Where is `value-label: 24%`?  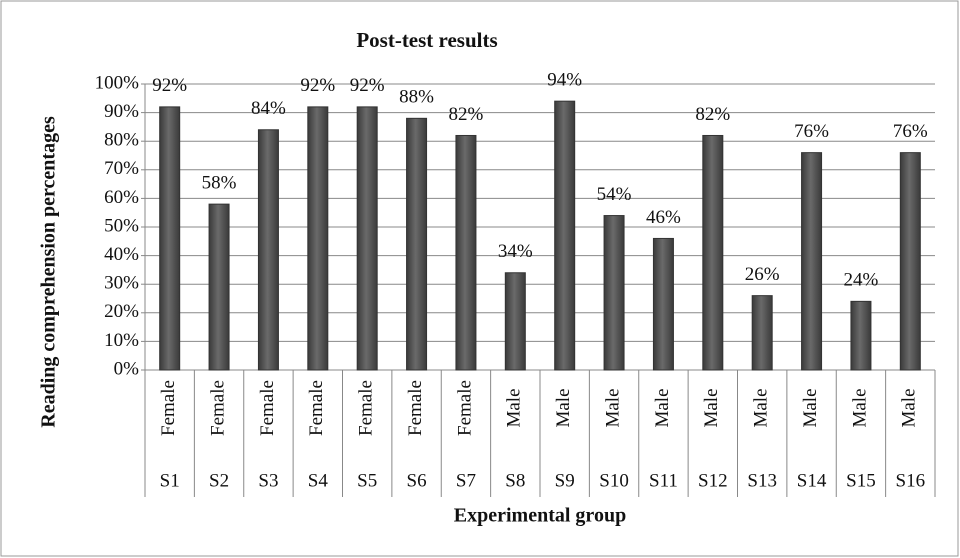 value-label: 24% is located at coordinates (861, 280).